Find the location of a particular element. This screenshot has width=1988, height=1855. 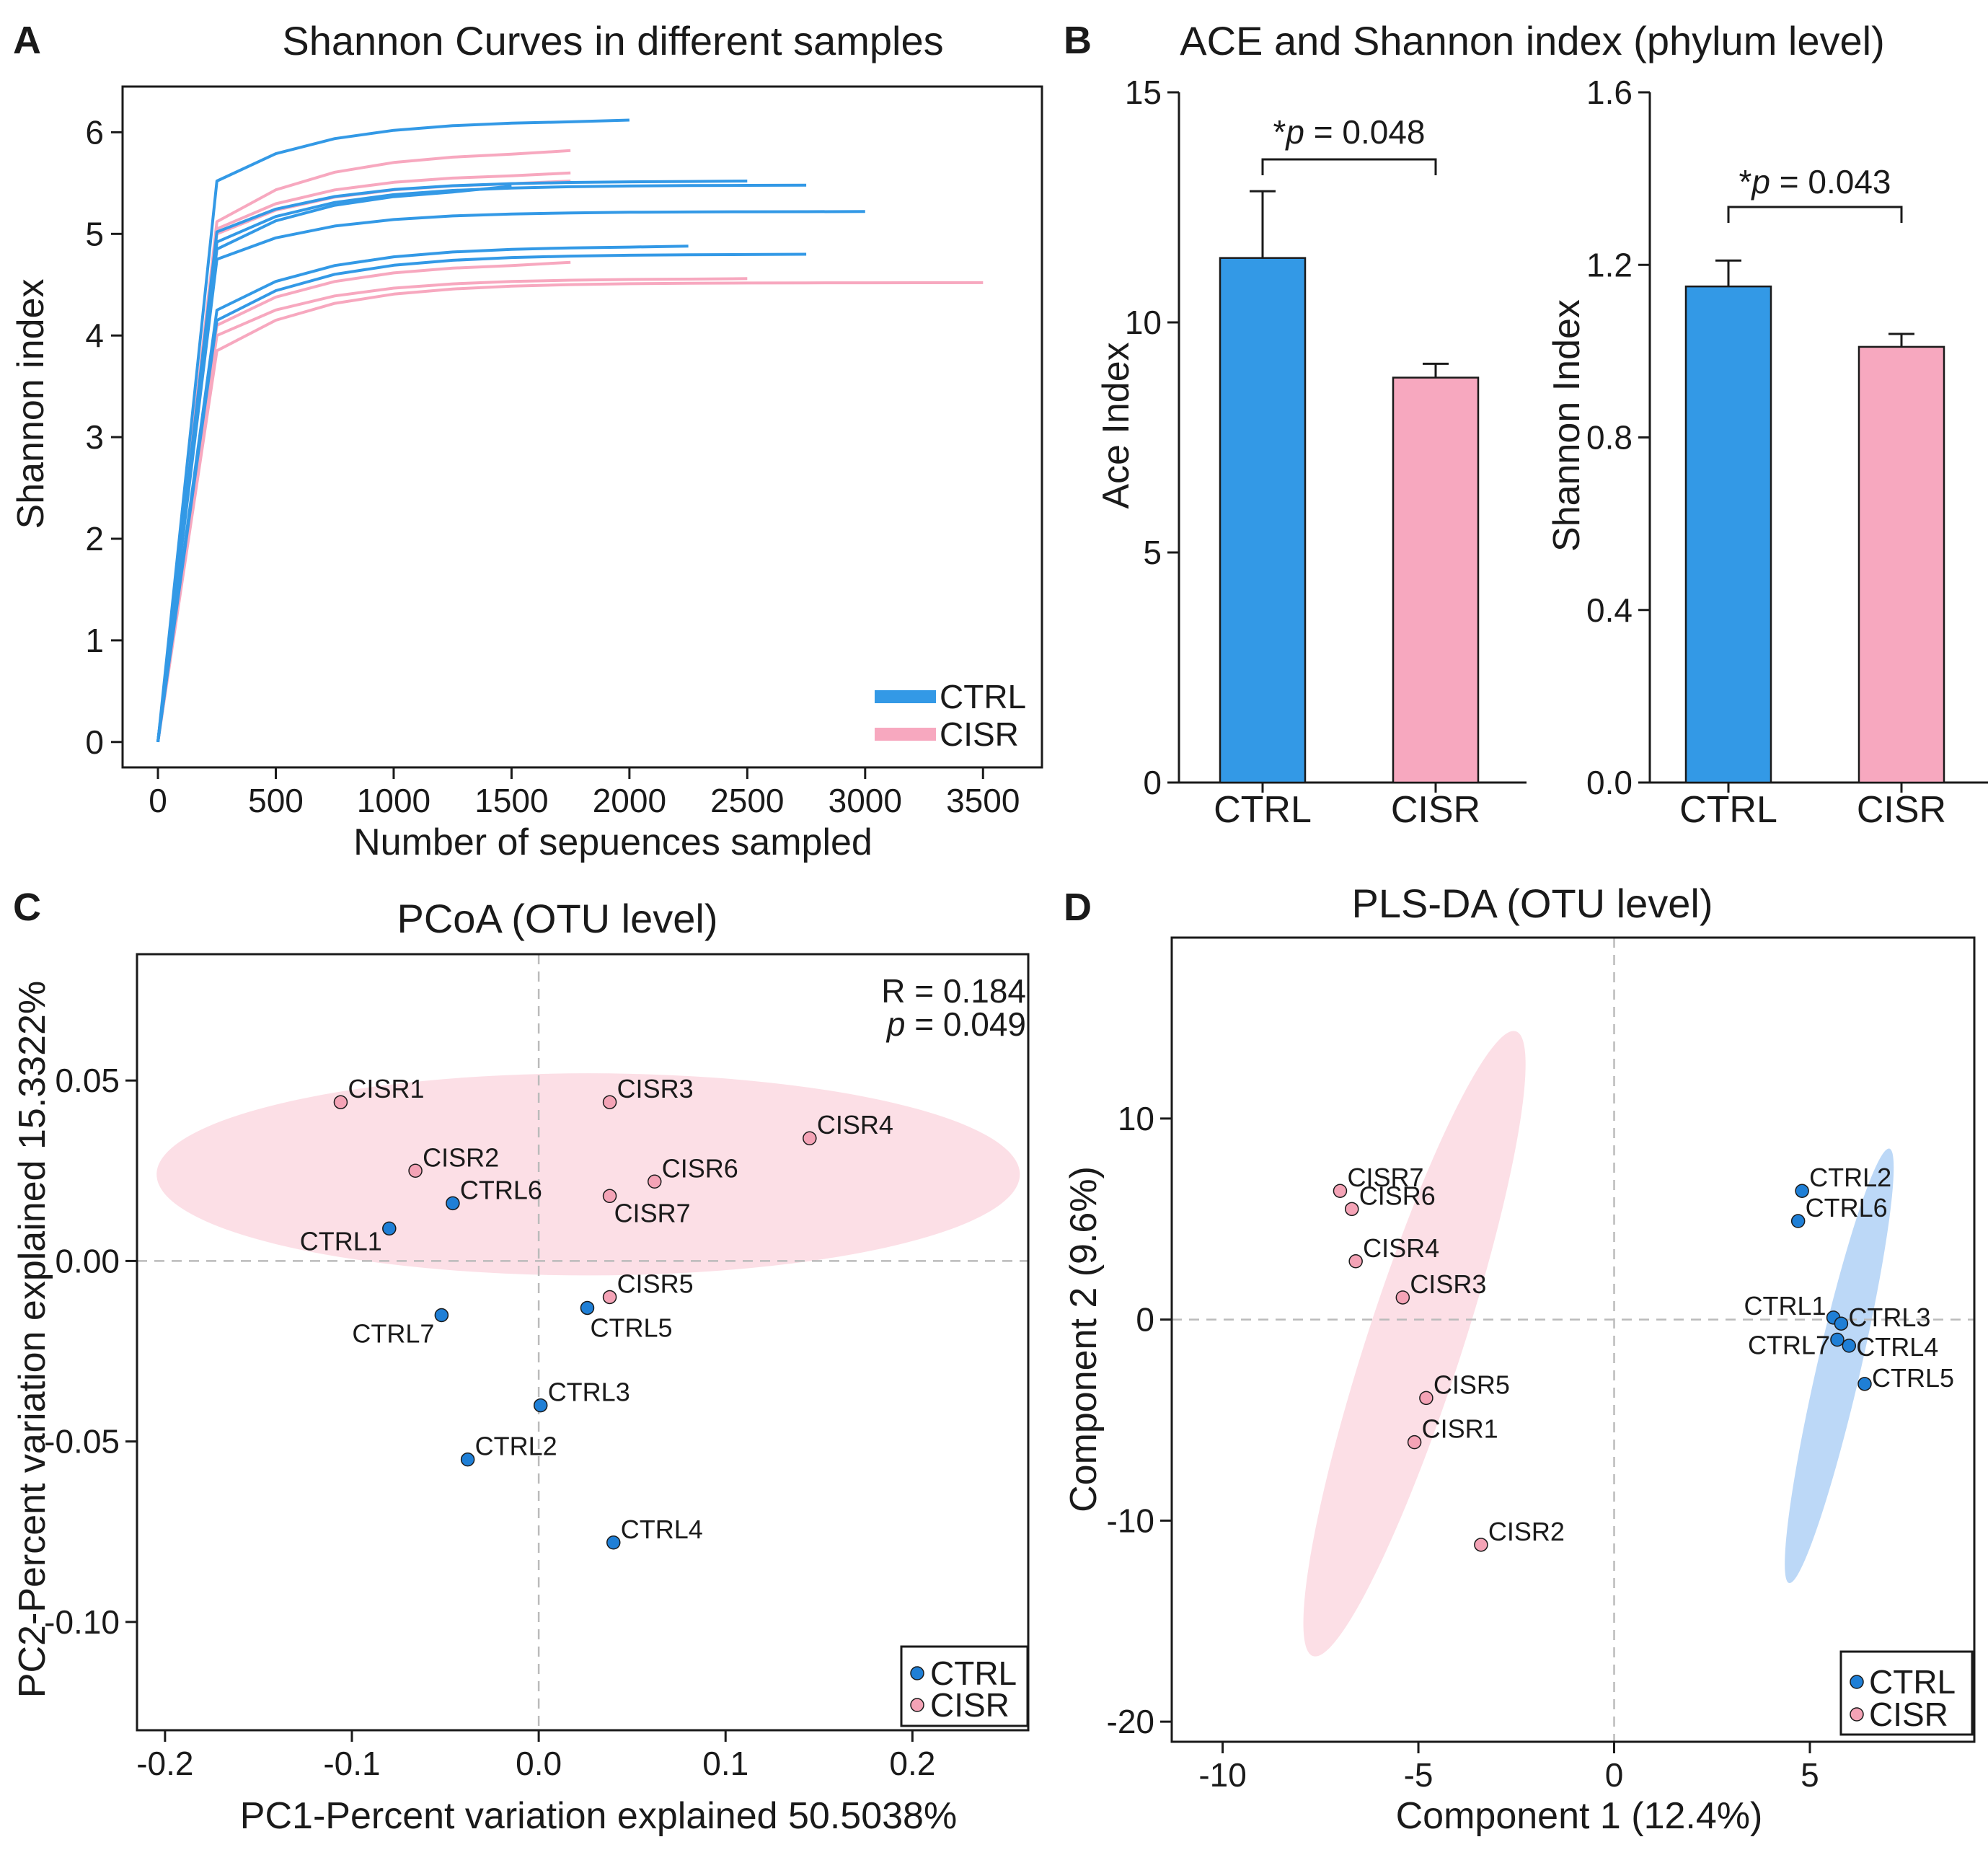

point-ctrl5 is located at coordinates (1864, 1384).